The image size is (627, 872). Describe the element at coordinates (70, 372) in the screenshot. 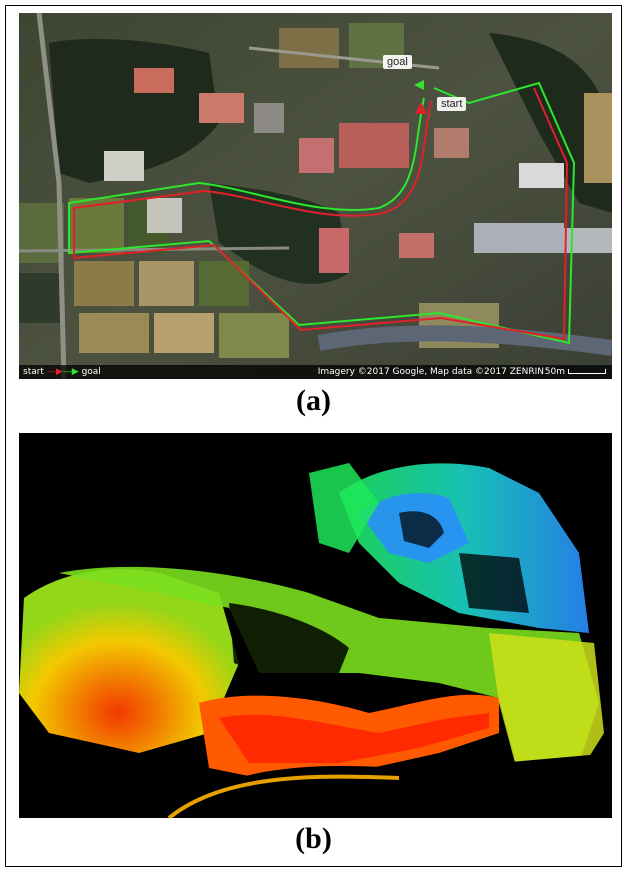

I see `legend-return-arrow-icon: —▶` at that location.